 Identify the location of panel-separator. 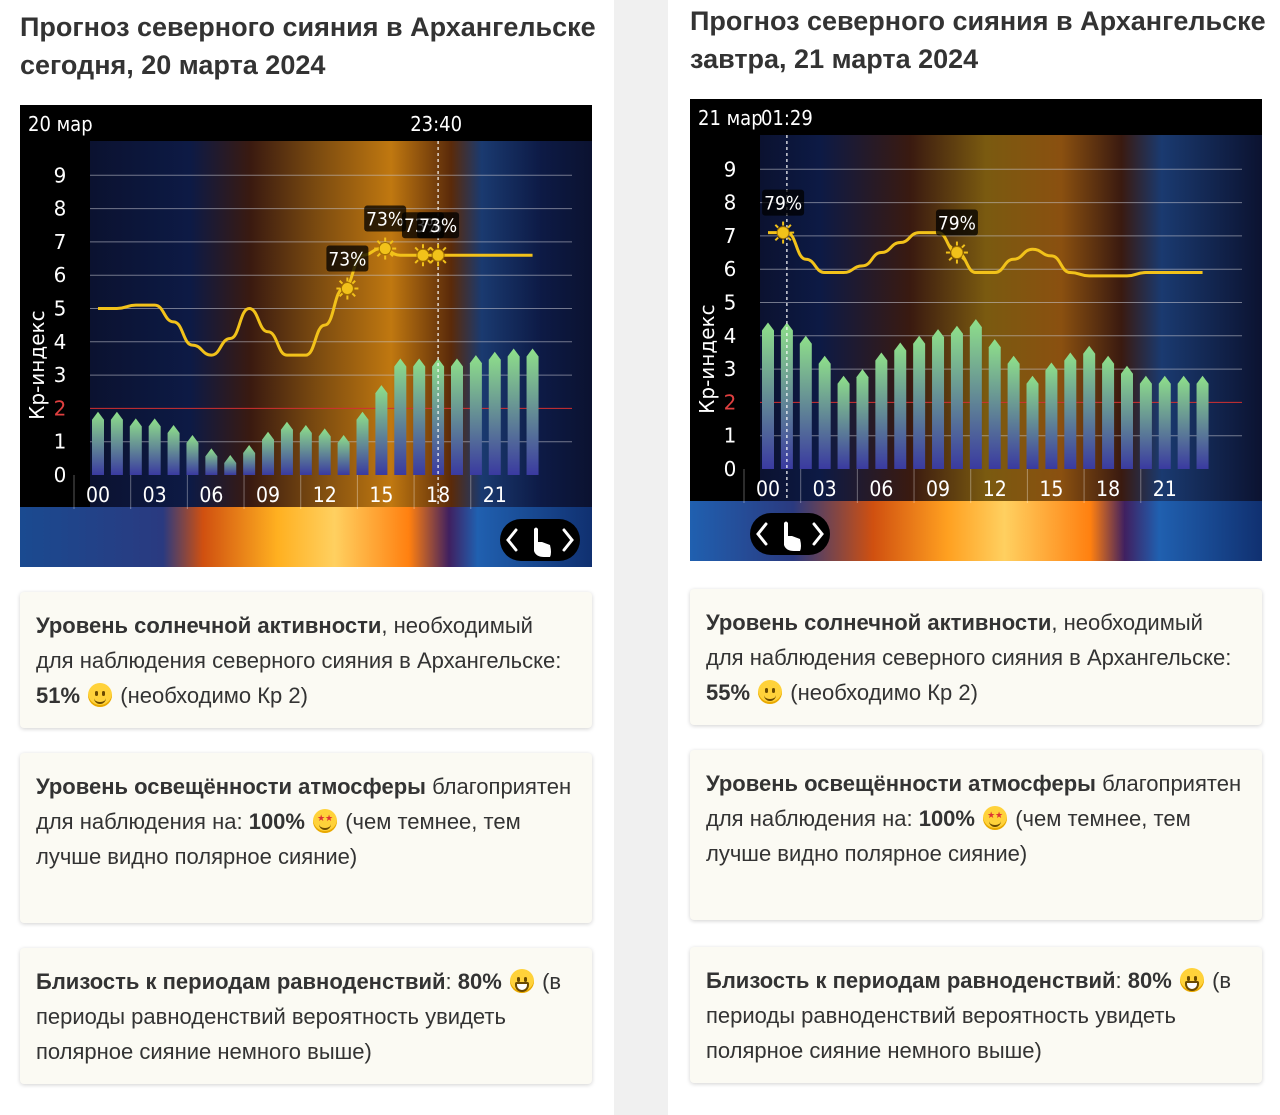
(641, 557).